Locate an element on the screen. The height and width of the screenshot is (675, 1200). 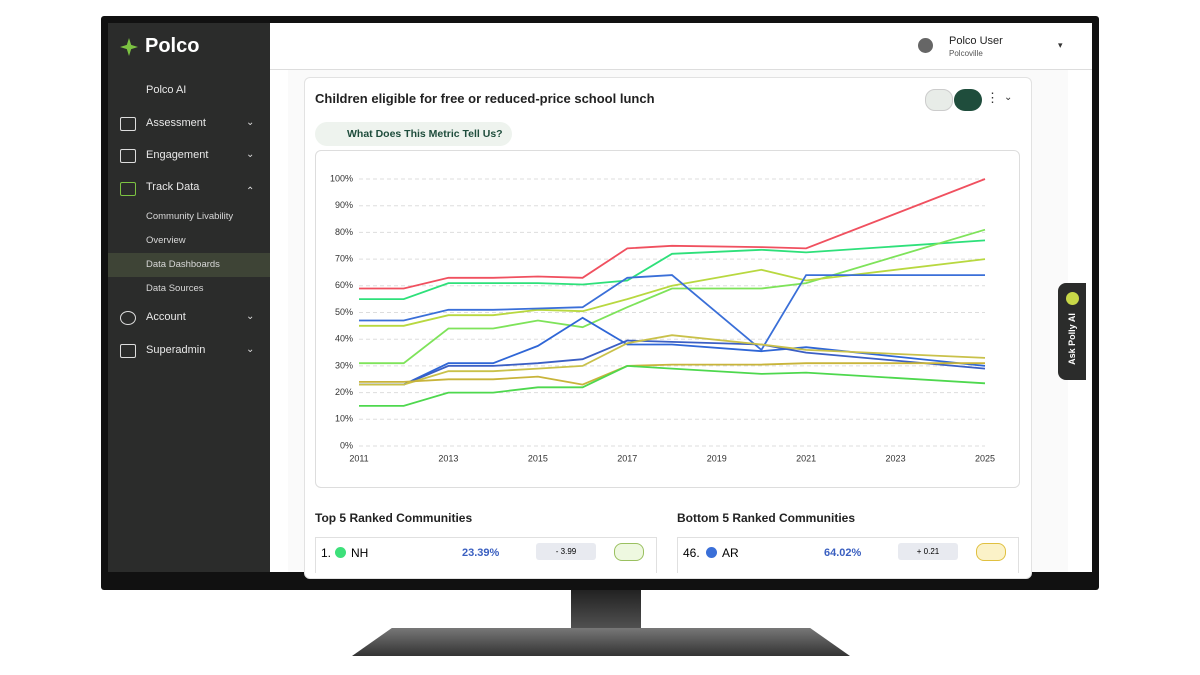
polly-text: Ask Polly AI is located at coordinates (1072, 339).